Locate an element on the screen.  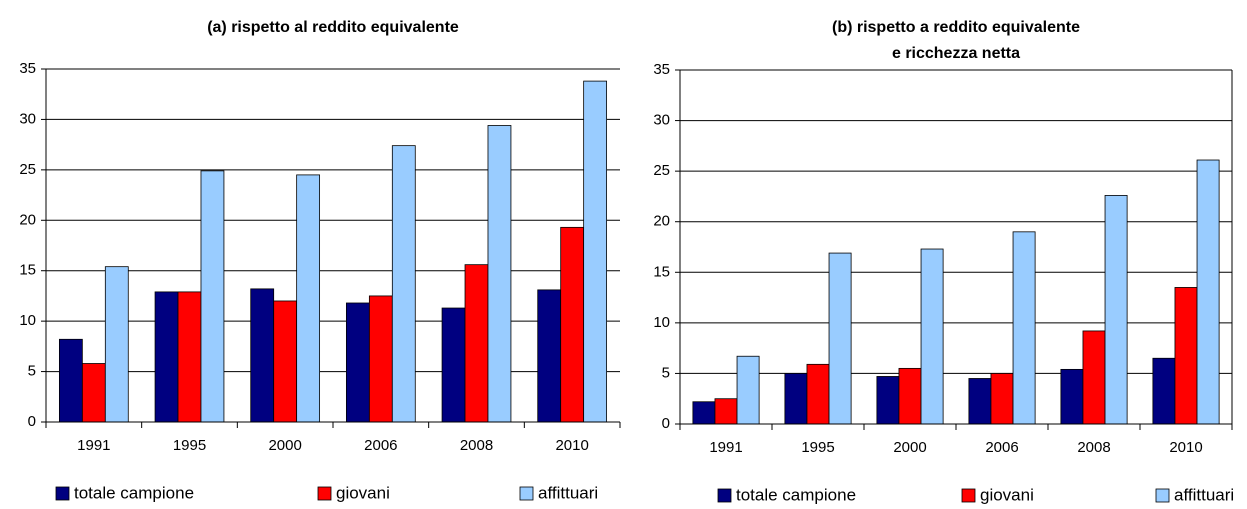
chart-title: (b) rispetto a reddito equivalente is located at coordinates (956, 27).